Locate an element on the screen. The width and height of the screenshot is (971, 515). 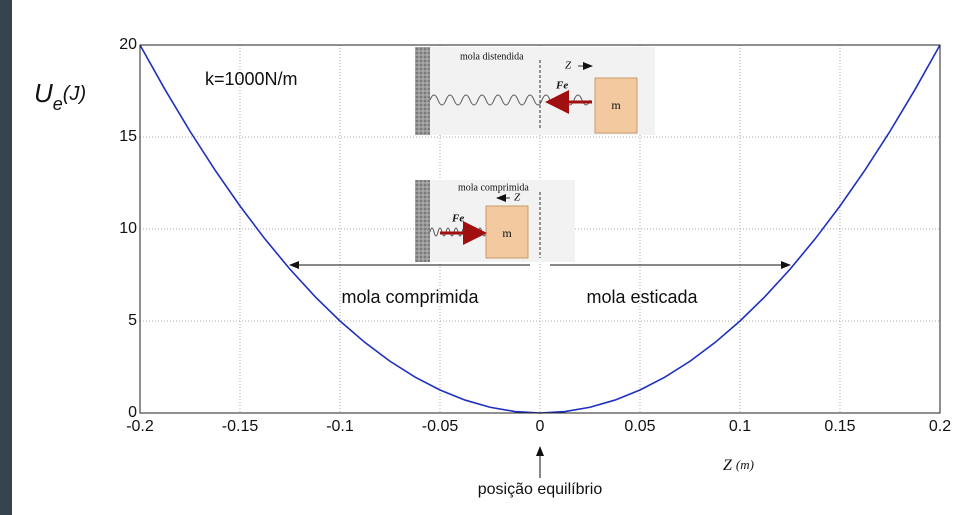
equilibrium-label: posição equilíbrio is located at coordinates (540, 489).